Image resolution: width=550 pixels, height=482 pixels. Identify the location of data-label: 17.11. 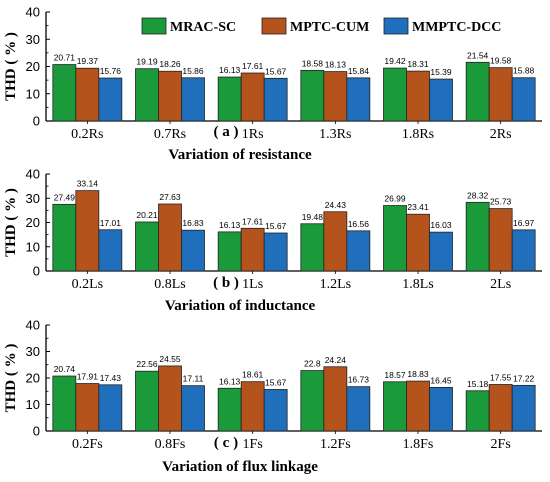
(193, 379).